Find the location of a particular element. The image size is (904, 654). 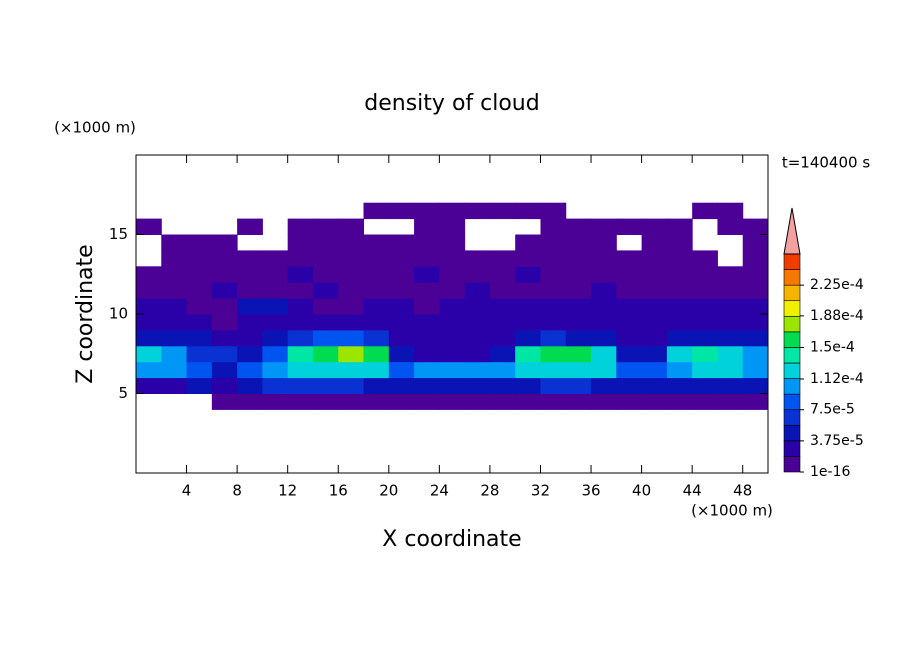

y-tick-label: 5 is located at coordinates (123, 393).